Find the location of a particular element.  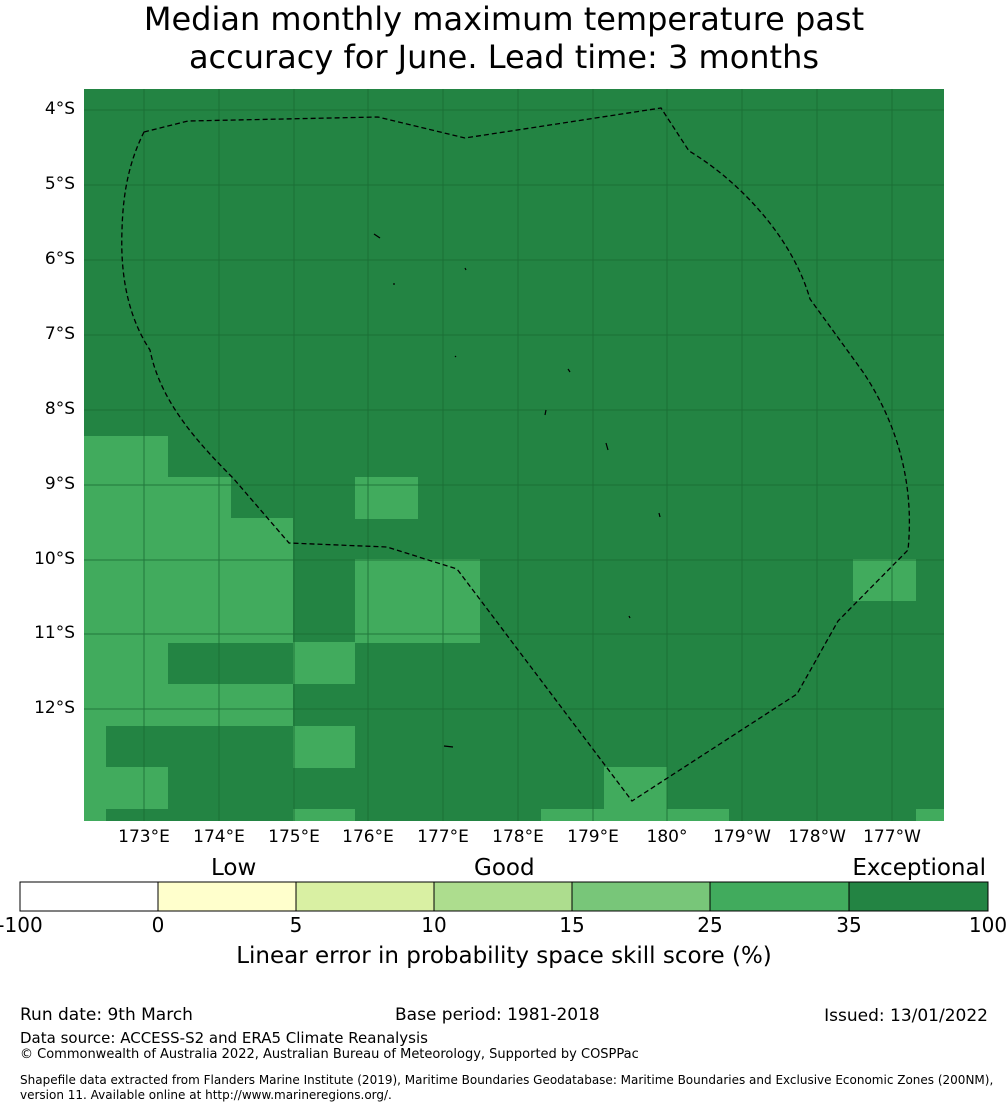

lat-label-9s: 9°S is located at coordinates (59, 484).